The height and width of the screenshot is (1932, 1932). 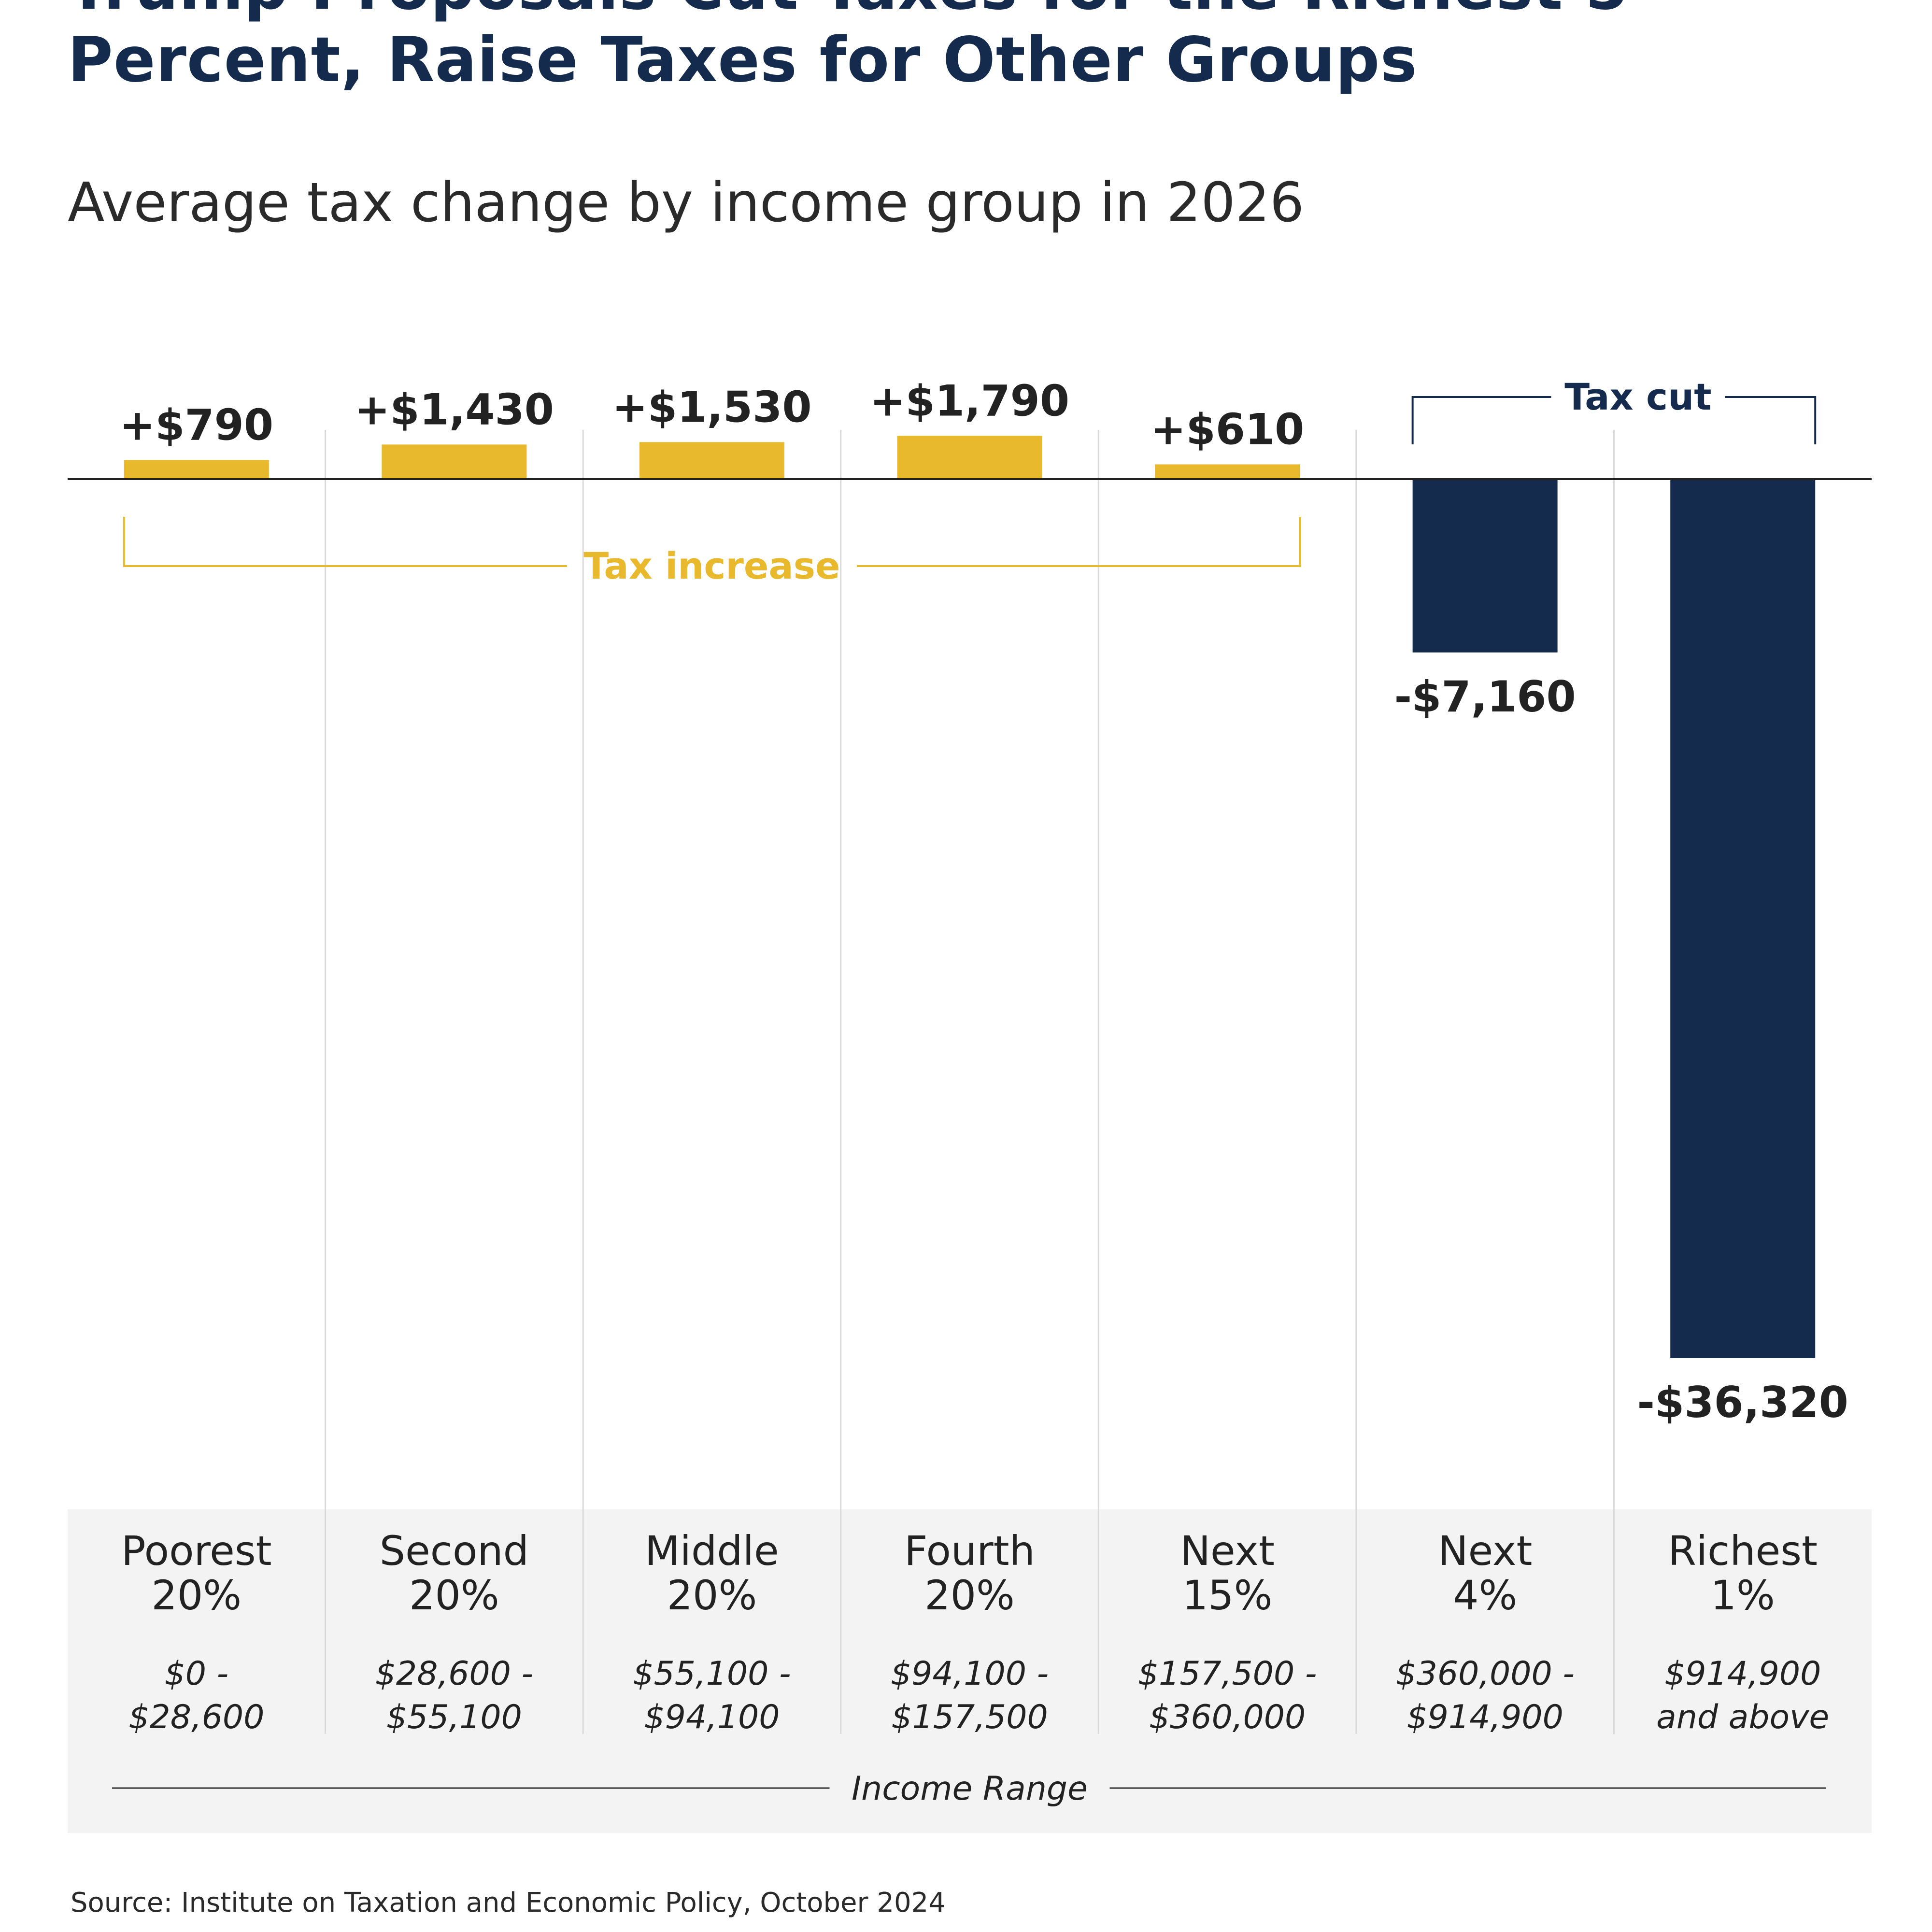 What do you see at coordinates (1227, 1717) in the screenshot?
I see `income-range-end: $360,000` at bounding box center [1227, 1717].